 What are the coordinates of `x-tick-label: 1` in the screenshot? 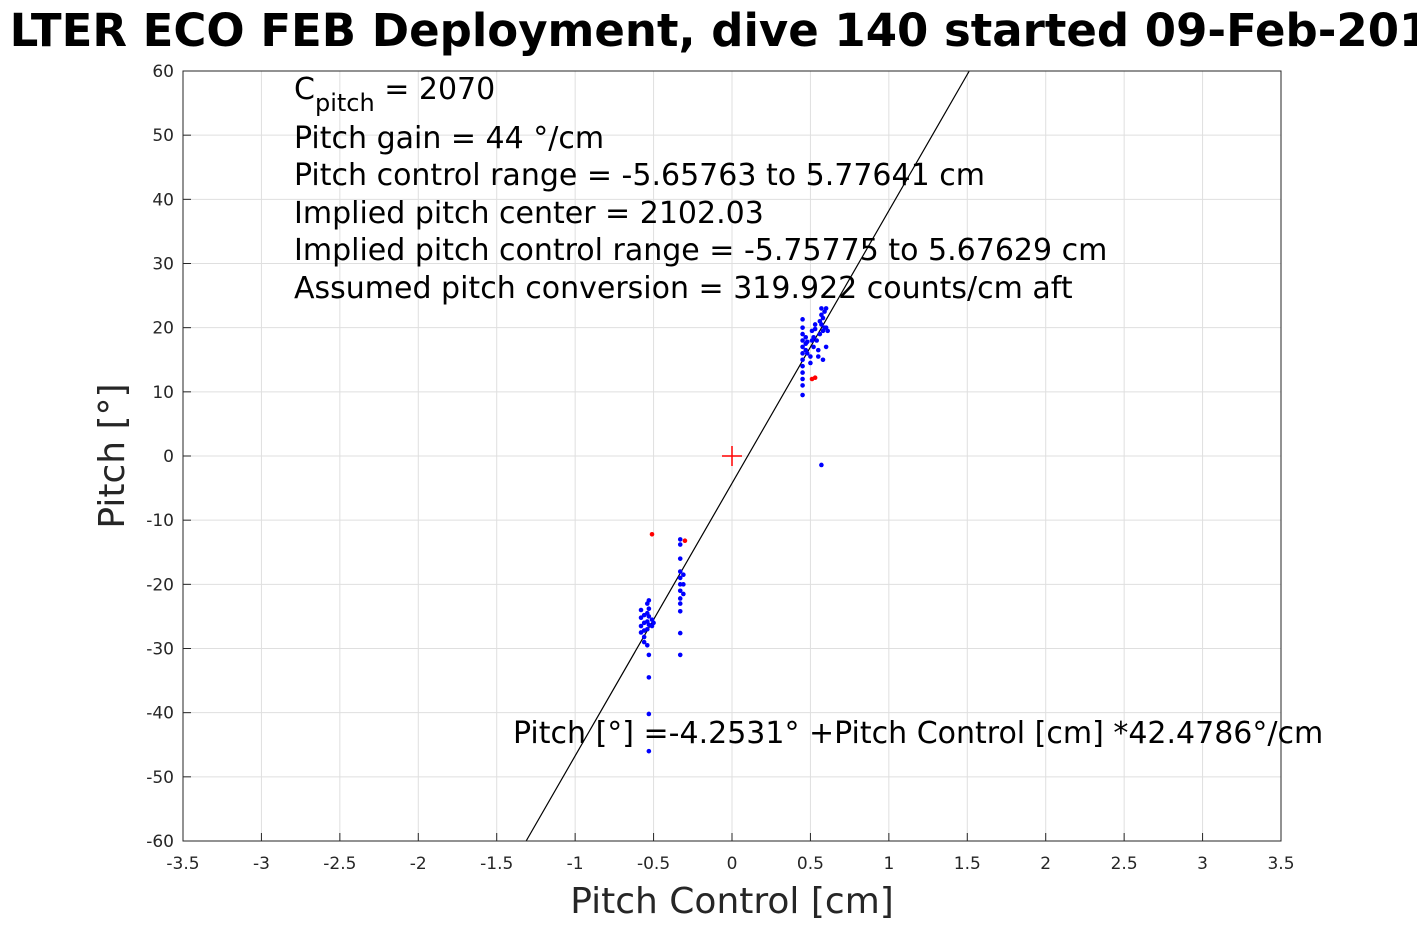 It's located at (888, 864).